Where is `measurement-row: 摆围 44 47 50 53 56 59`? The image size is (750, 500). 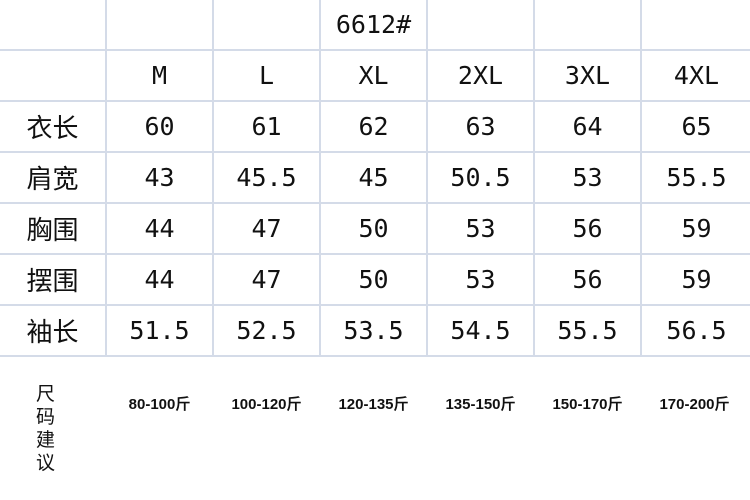
measurement-row: 摆围 44 47 50 53 56 59 is located at coordinates (375, 279).